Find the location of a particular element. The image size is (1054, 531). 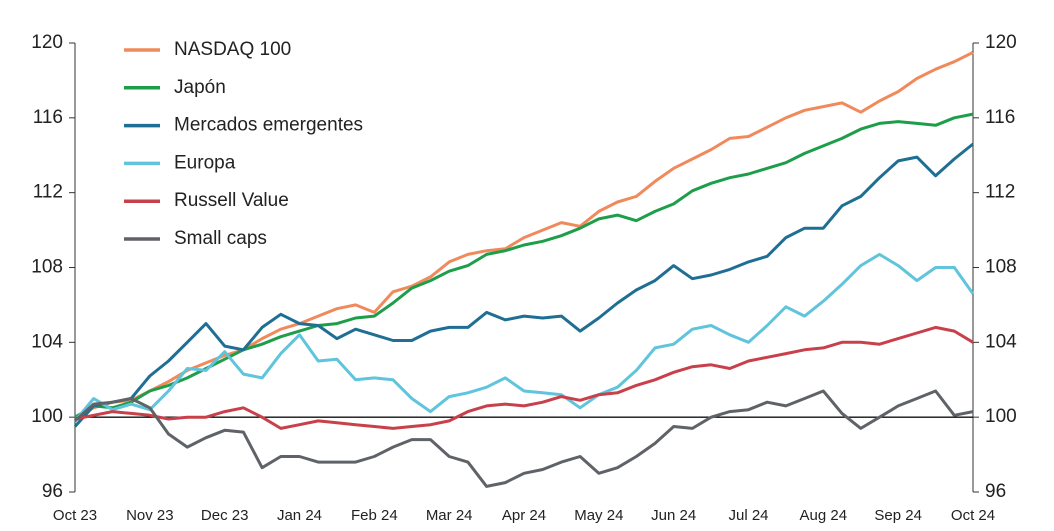

y-tick-label: 116 is located at coordinates (48, 117).